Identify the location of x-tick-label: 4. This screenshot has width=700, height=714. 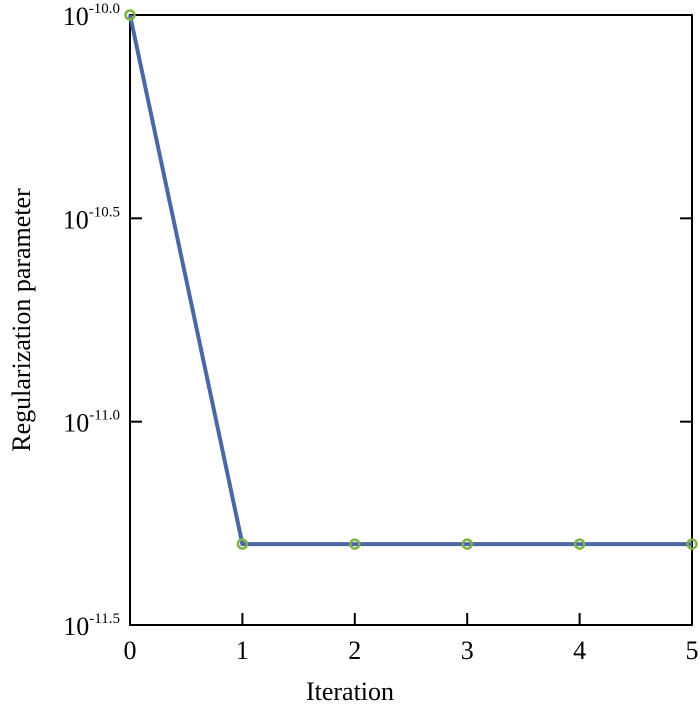
(579, 650).